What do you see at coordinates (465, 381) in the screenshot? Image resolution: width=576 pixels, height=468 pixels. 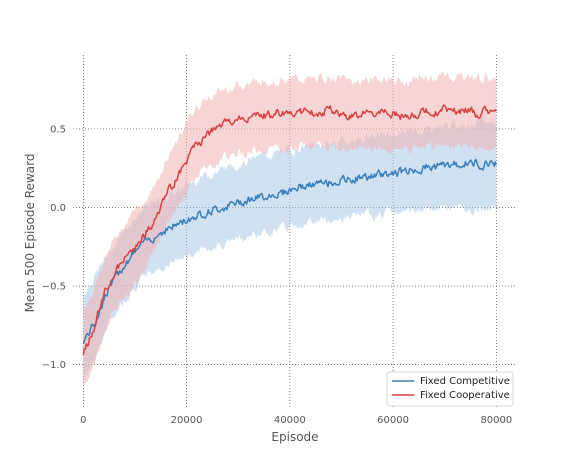 I see `legend-label-fixed-competitive: Fixed Competitive` at bounding box center [465, 381].